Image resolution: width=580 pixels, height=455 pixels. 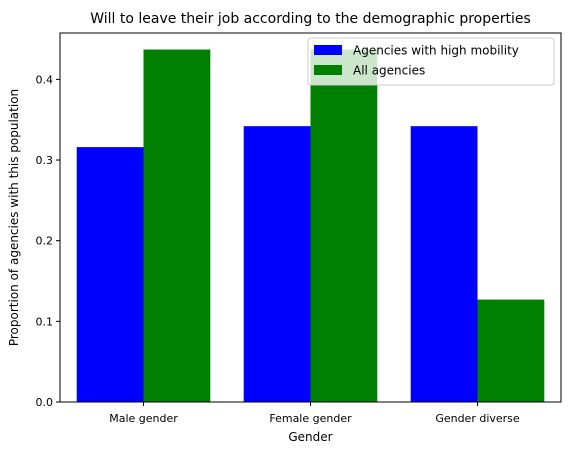 What do you see at coordinates (45, 241) in the screenshot?
I see `y-tick-label: 0.2` at bounding box center [45, 241].